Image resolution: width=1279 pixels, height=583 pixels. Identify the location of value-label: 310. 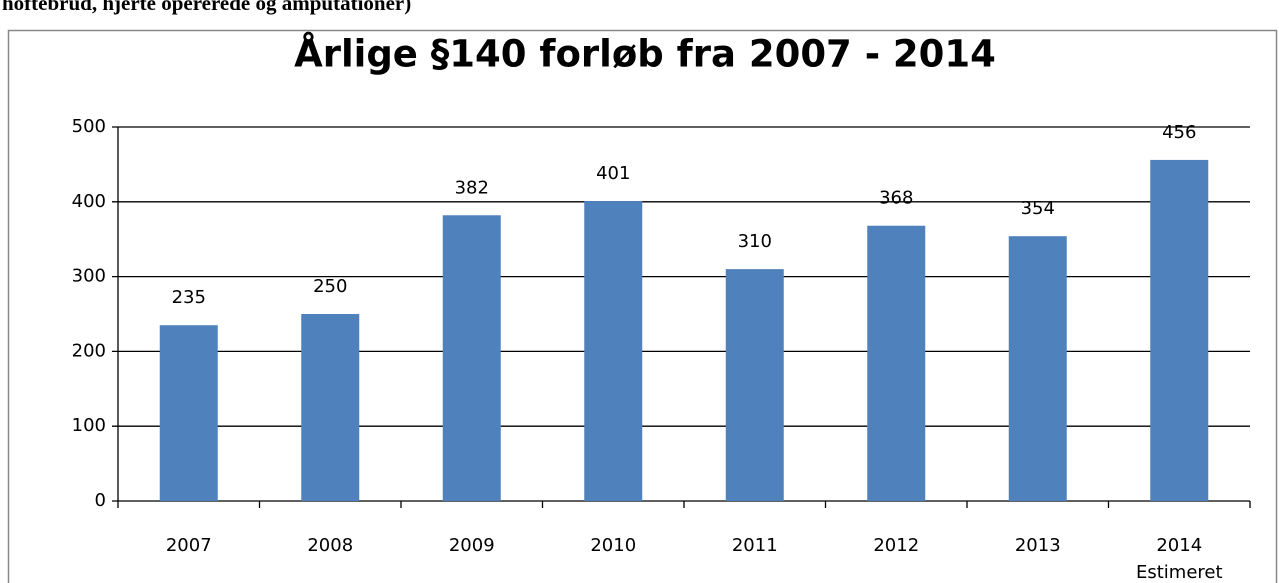
(755, 241).